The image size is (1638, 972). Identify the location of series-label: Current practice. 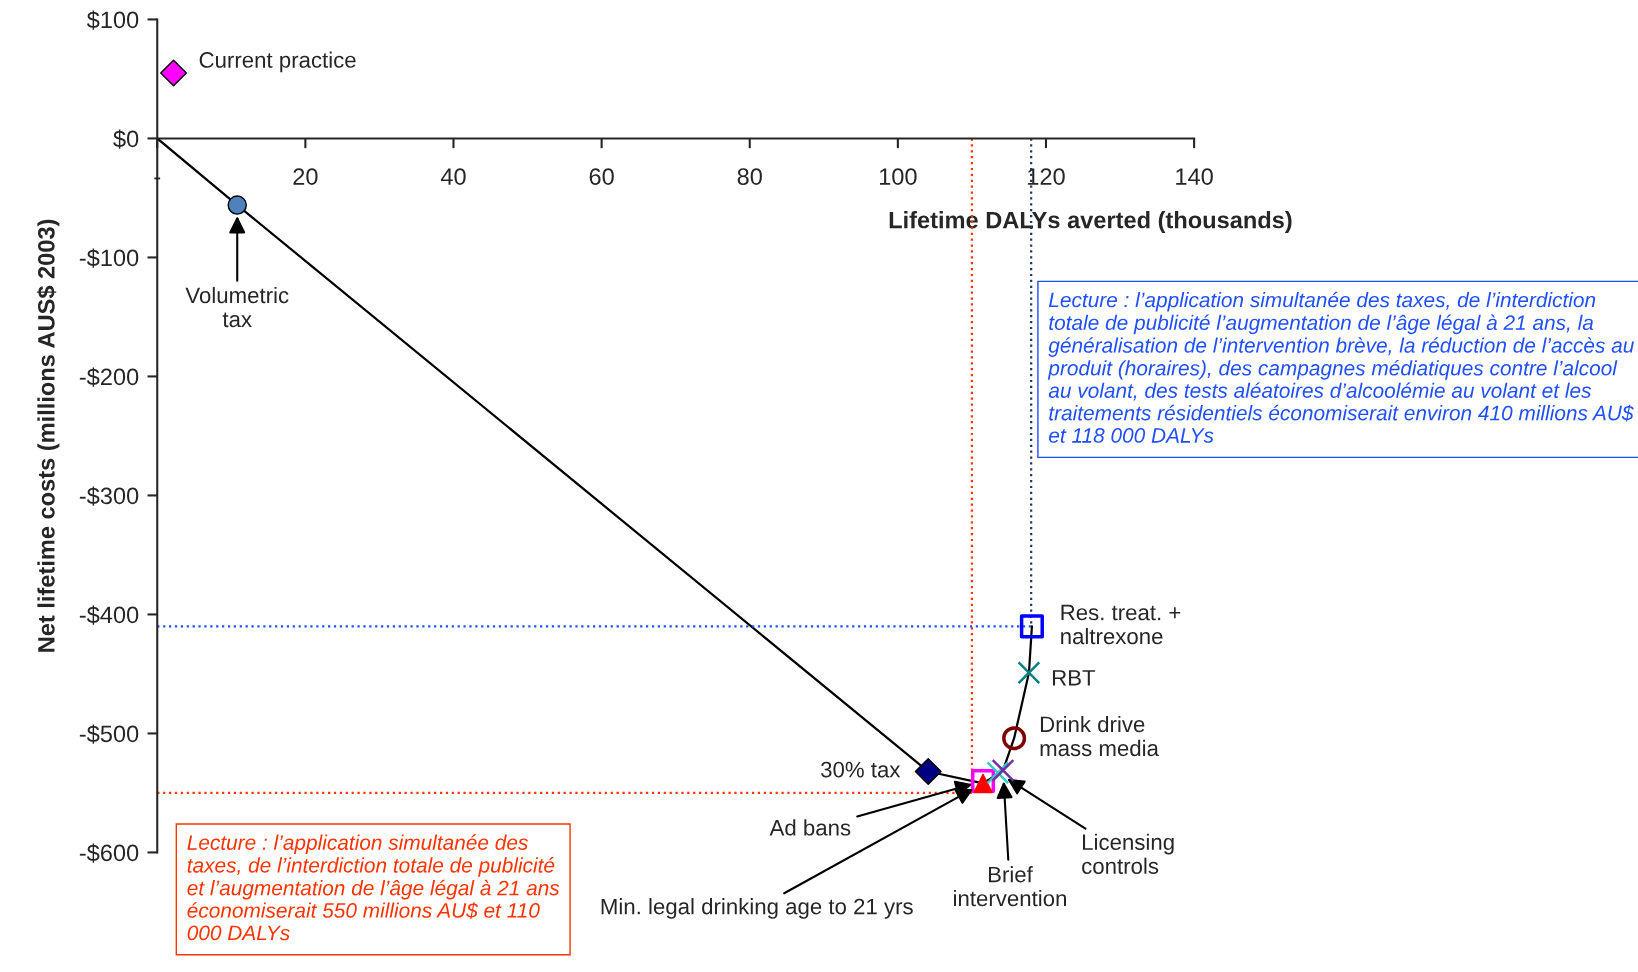
(277, 62).